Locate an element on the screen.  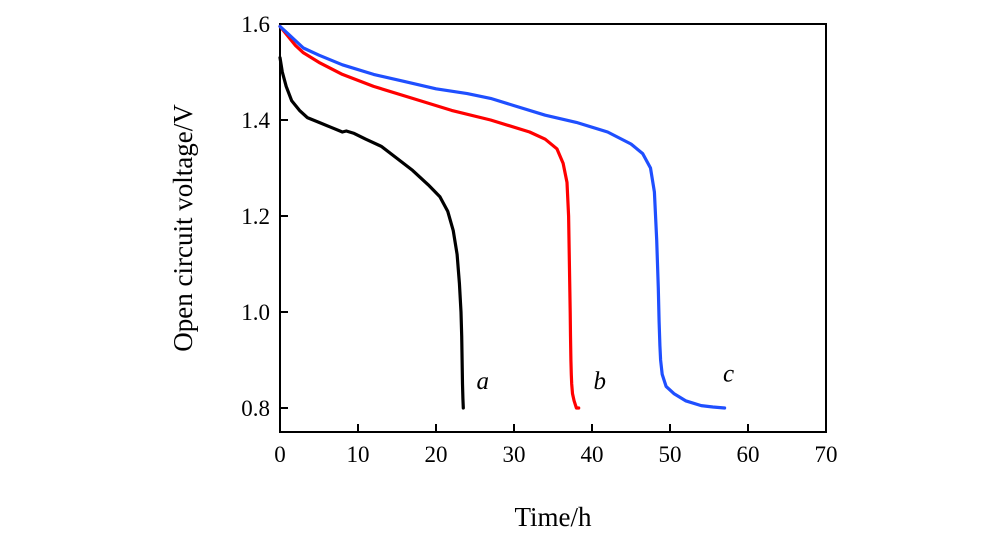
x-tick-label: 40 is located at coordinates (592, 454).